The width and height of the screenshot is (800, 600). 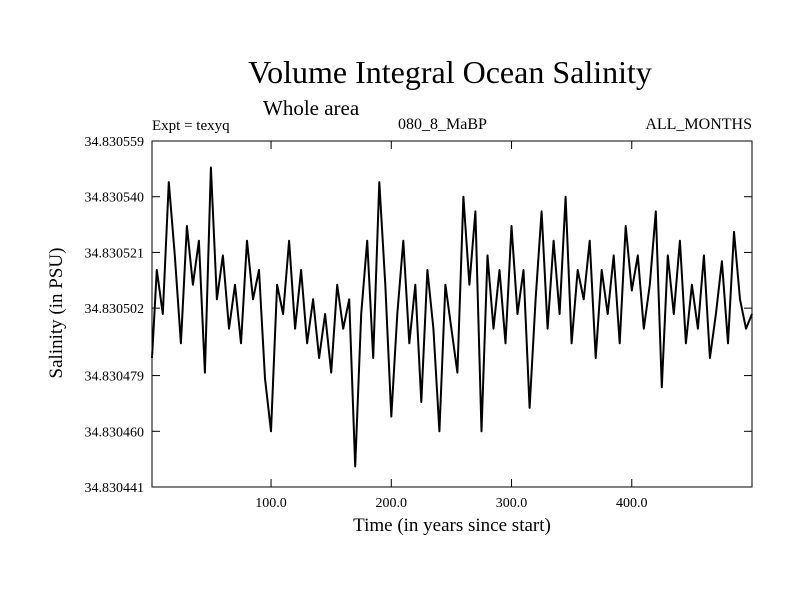 What do you see at coordinates (115, 198) in the screenshot?
I see `y-tick-label: 34.830540` at bounding box center [115, 198].